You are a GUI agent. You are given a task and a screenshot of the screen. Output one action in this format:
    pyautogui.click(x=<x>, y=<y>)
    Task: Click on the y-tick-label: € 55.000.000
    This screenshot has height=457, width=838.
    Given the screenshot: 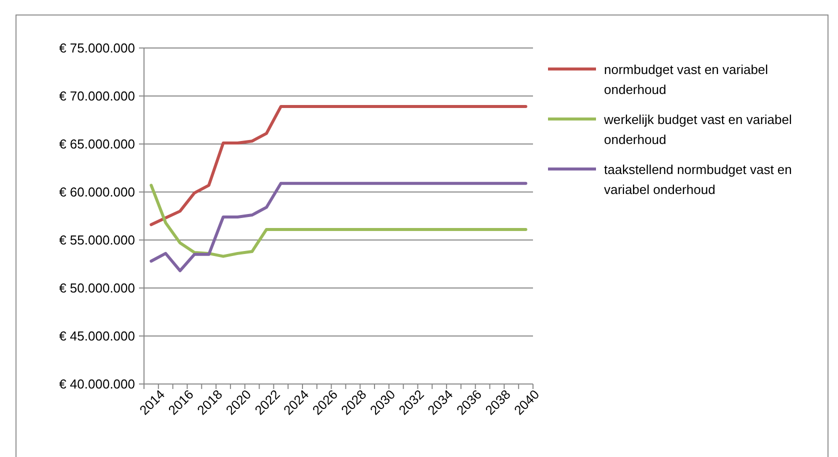 What is the action you would take?
    pyautogui.click(x=97, y=240)
    